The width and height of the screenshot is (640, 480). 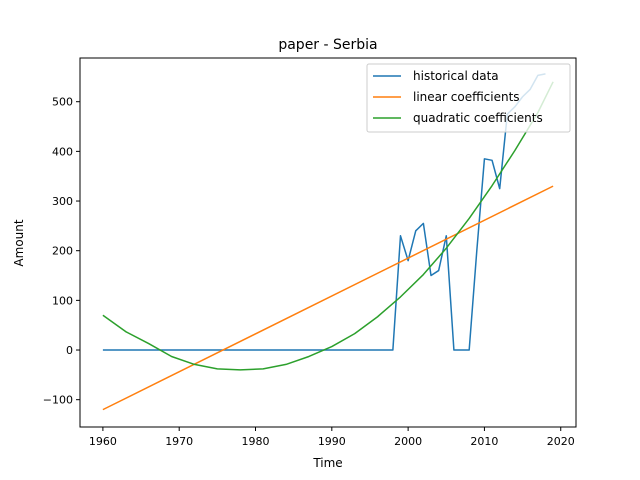 I want to click on chart-title: paper - Serbia, so click(x=327, y=45).